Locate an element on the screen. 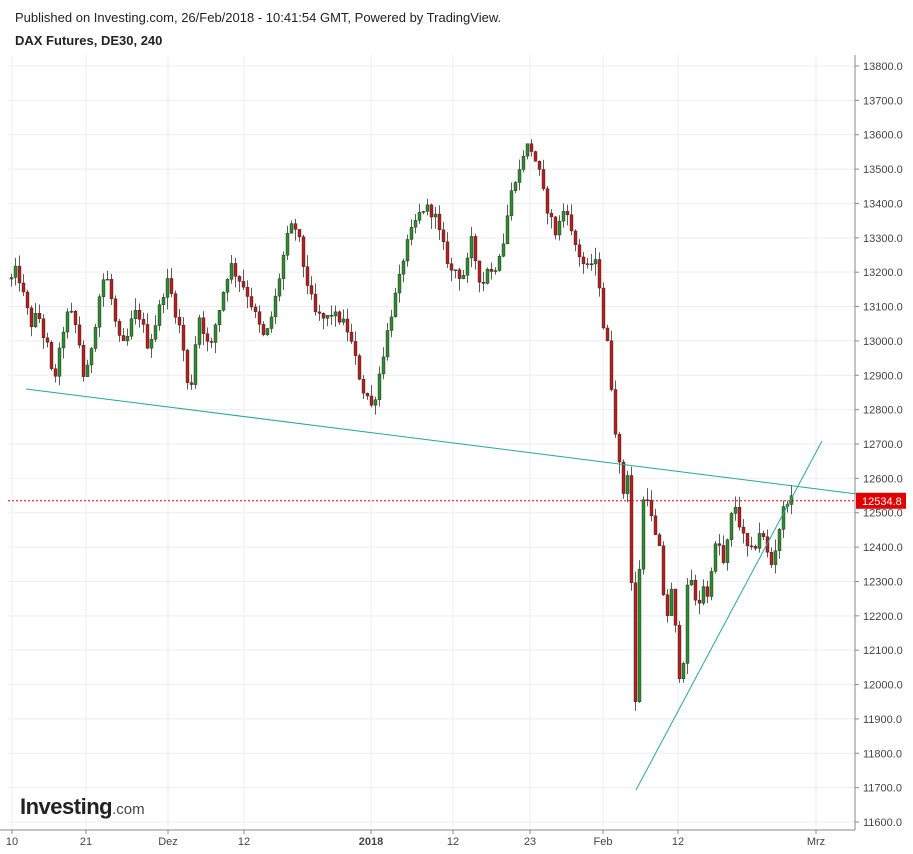 This screenshot has height=854, width=913. x-tick-label: Feb is located at coordinates (603, 842).